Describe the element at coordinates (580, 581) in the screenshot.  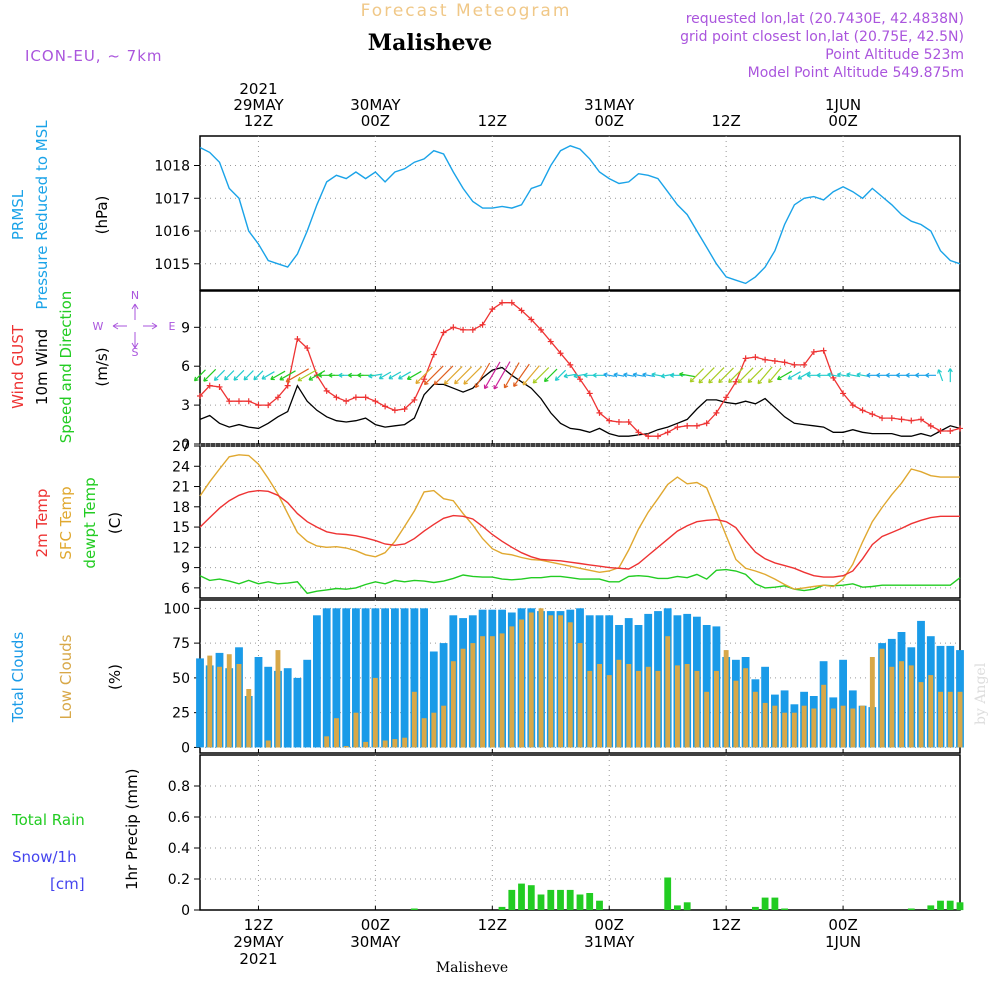
I see `dewpoint-line` at that location.